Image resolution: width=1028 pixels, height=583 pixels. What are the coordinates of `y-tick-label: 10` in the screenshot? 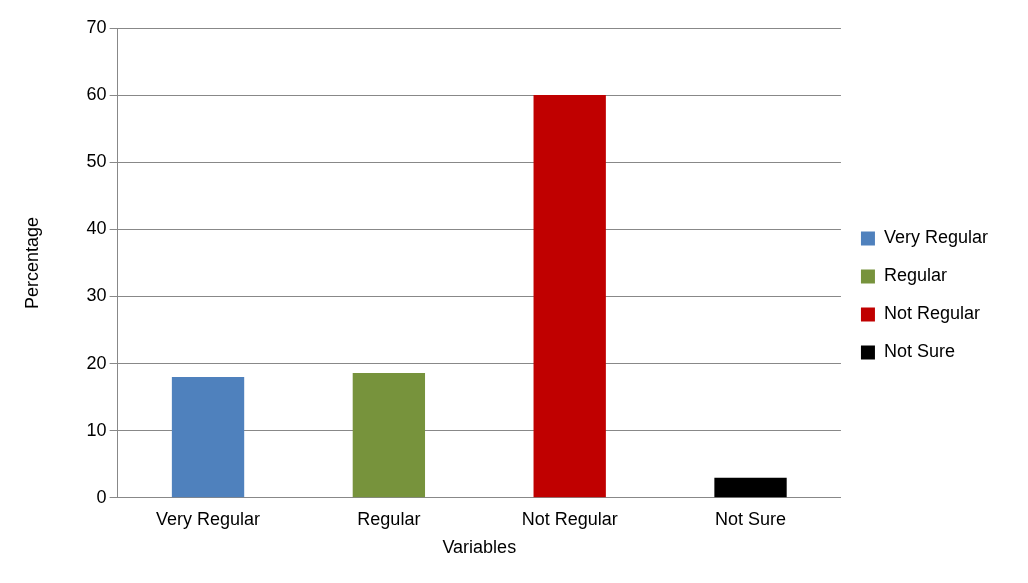 It's located at (96, 429).